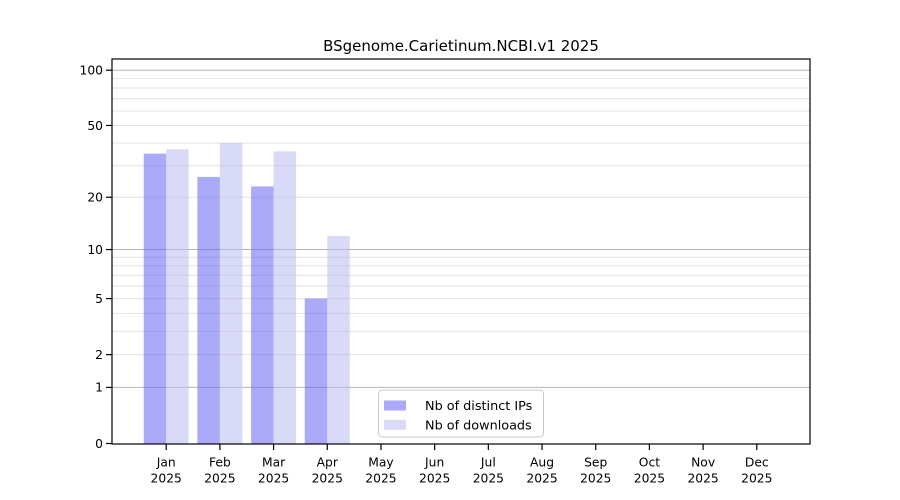 This screenshot has height=500, width=900. I want to click on x-tick-label-year-jan: 2025, so click(166, 479).